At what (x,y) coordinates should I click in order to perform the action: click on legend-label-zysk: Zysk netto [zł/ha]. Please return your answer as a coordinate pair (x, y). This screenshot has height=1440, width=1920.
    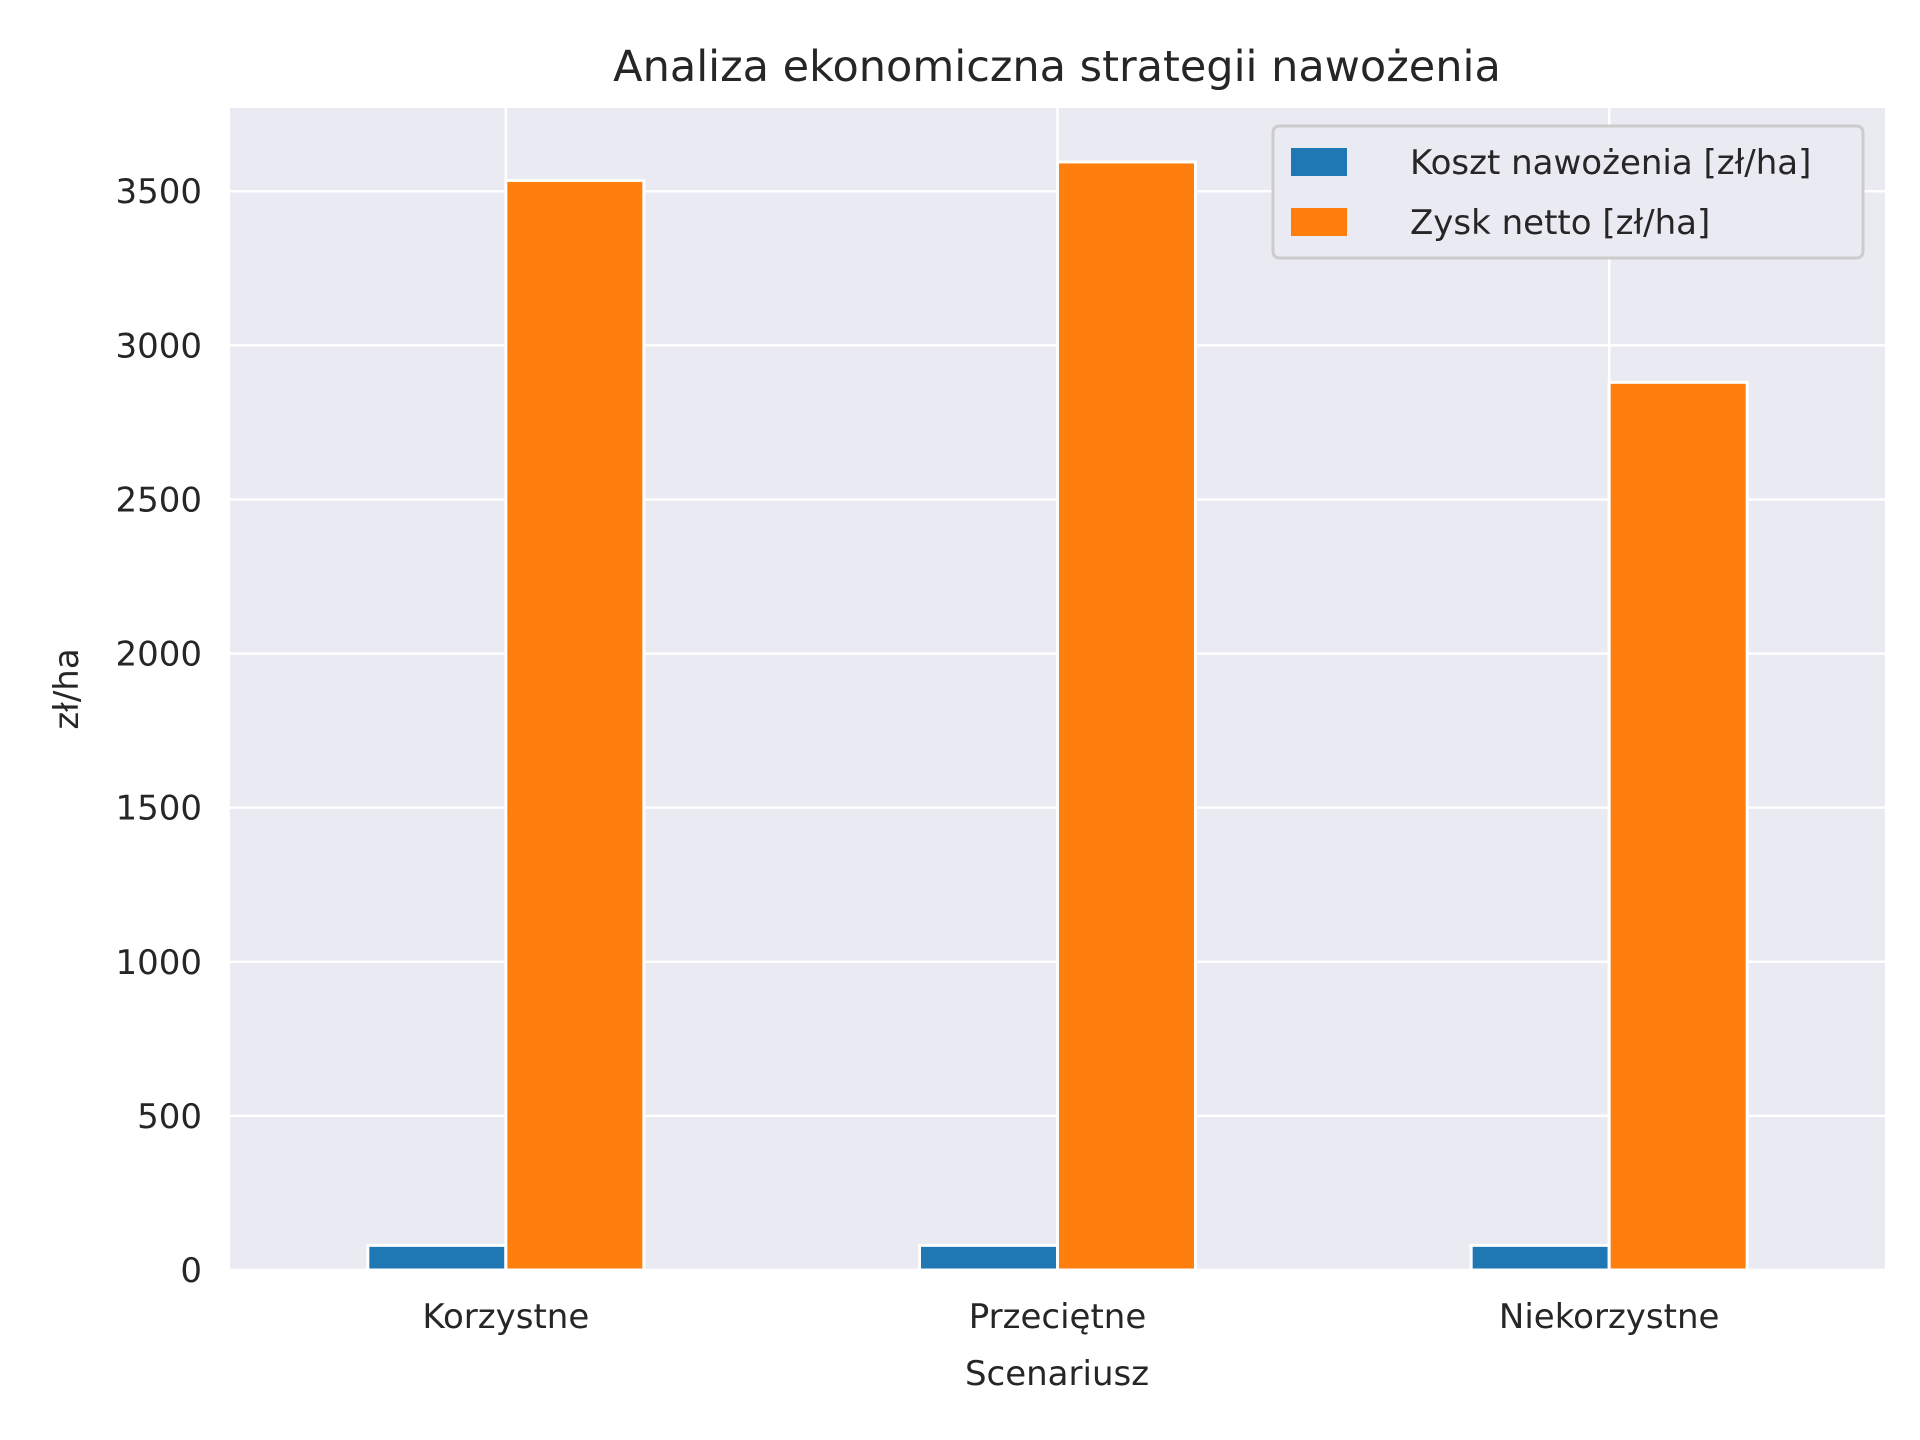
    Looking at the image, I should click on (1560, 223).